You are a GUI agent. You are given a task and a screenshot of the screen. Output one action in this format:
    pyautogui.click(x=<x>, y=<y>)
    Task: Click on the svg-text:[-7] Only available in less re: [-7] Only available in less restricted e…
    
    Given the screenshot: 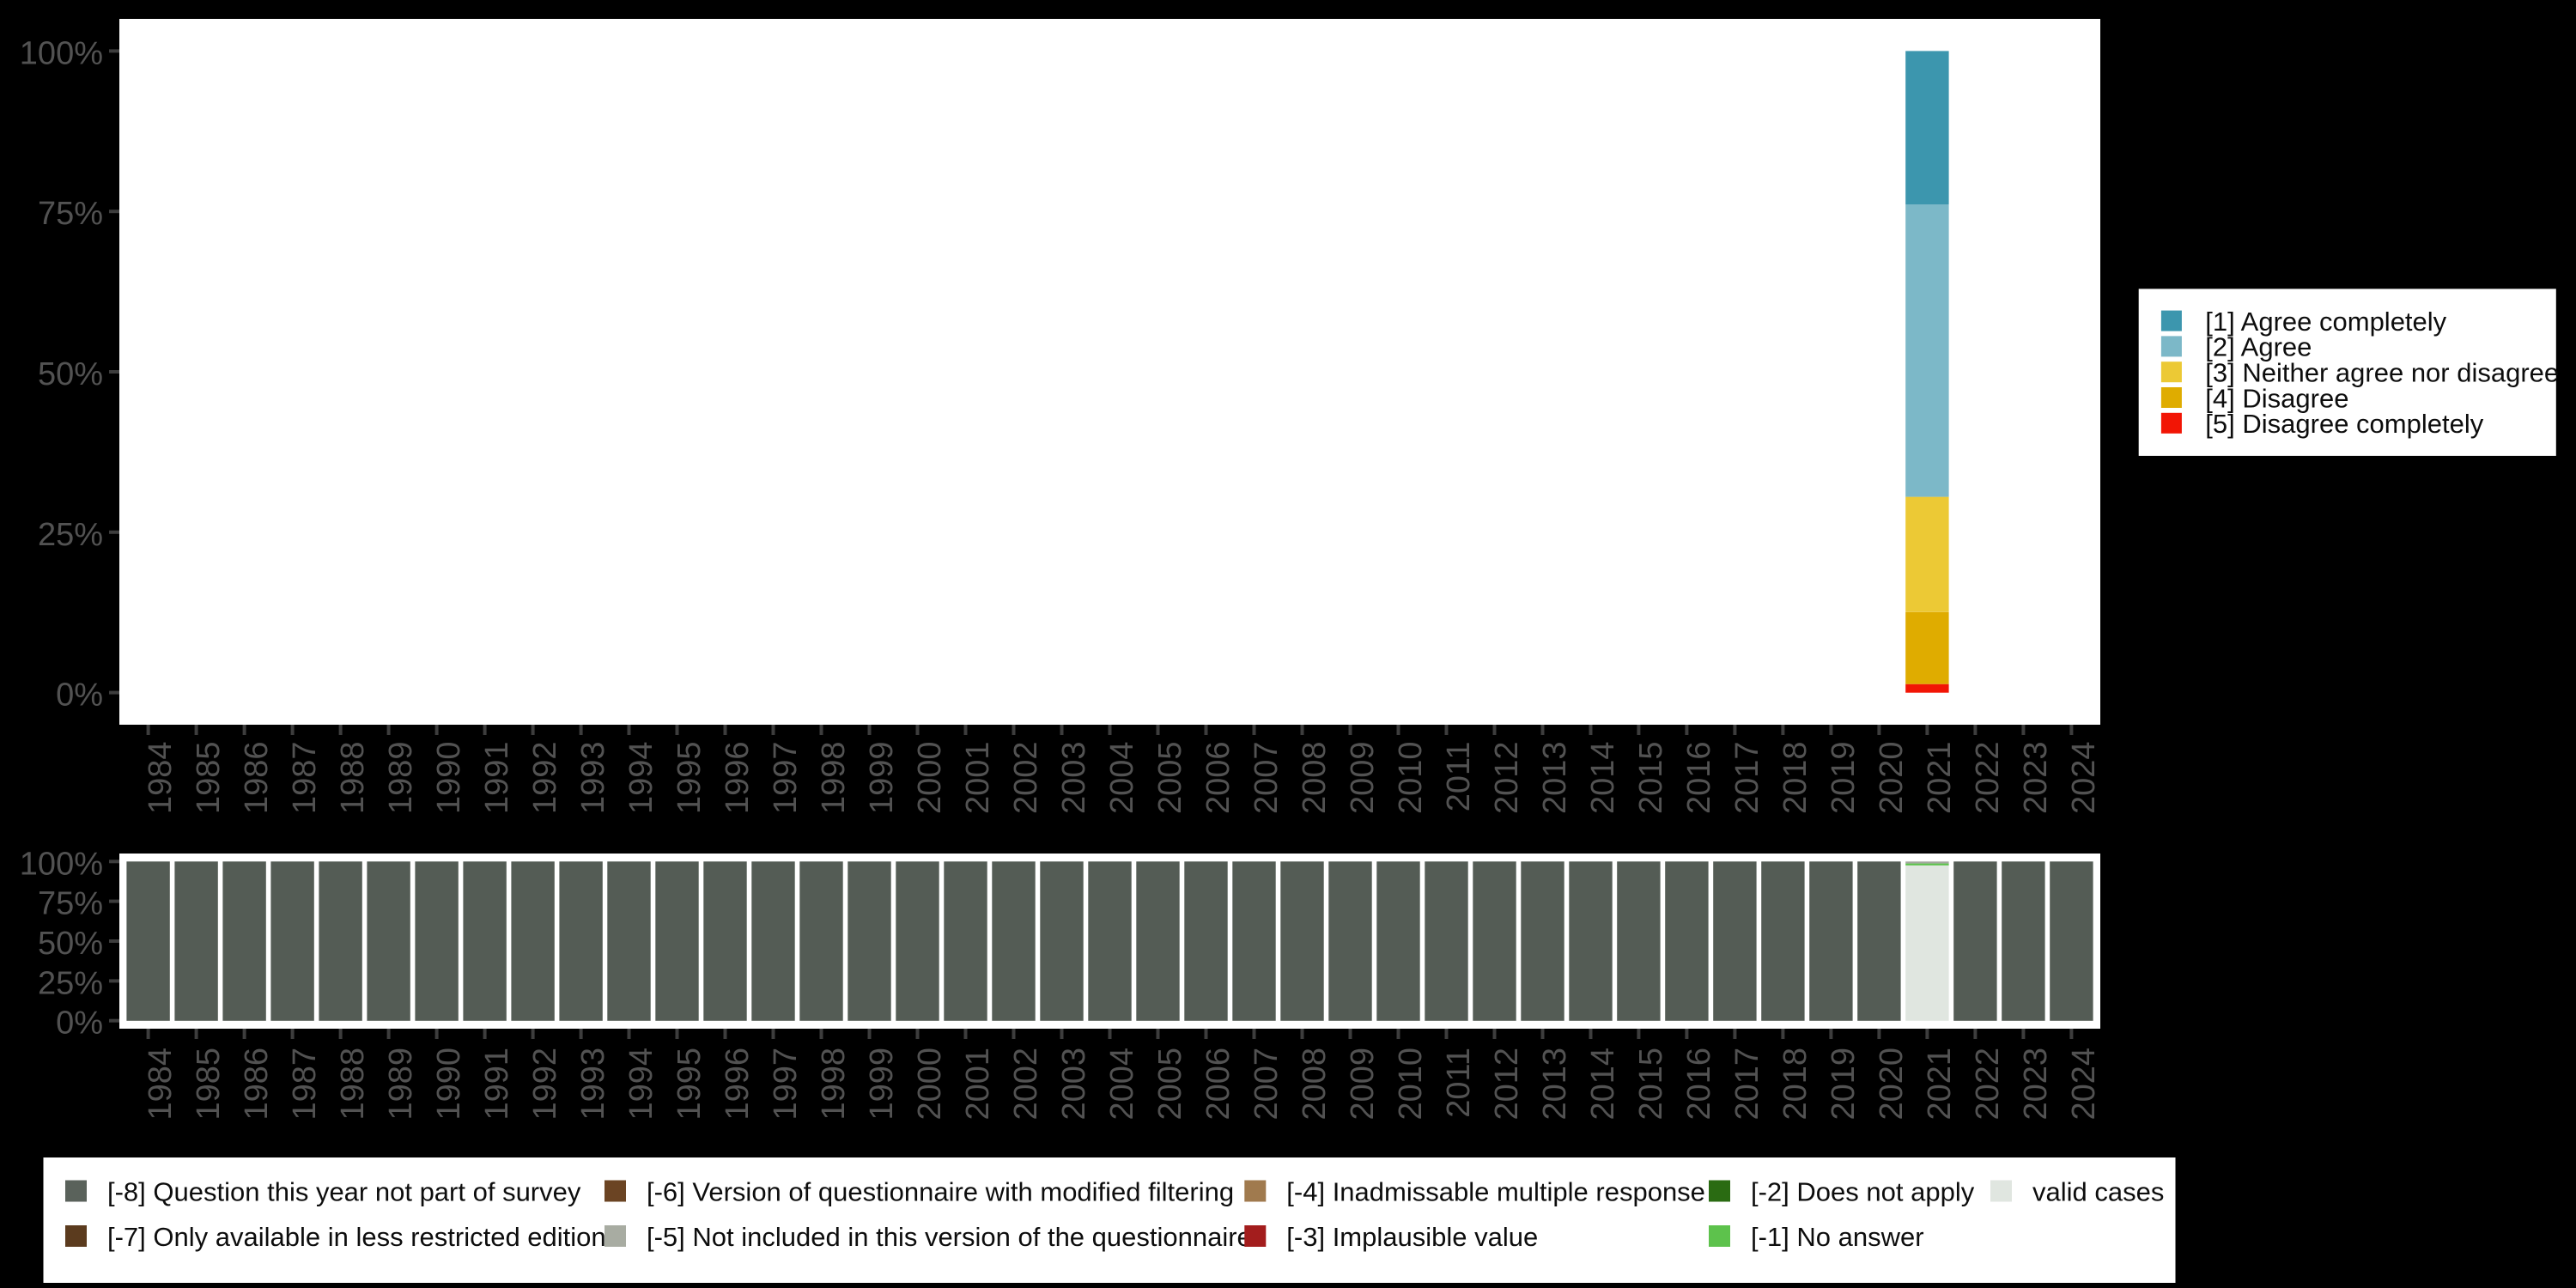 What is the action you would take?
    pyautogui.click(x=356, y=1237)
    